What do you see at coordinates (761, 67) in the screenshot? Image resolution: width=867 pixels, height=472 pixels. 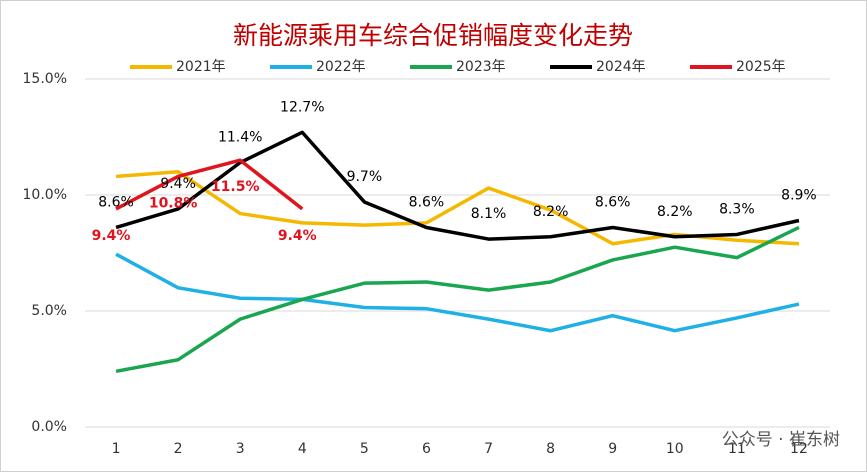 I see `legend-label: 2025年` at bounding box center [761, 67].